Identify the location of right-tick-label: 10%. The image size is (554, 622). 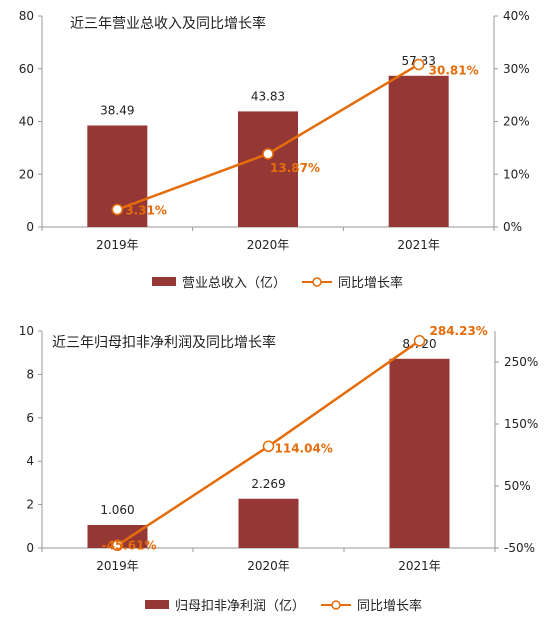
(516, 174).